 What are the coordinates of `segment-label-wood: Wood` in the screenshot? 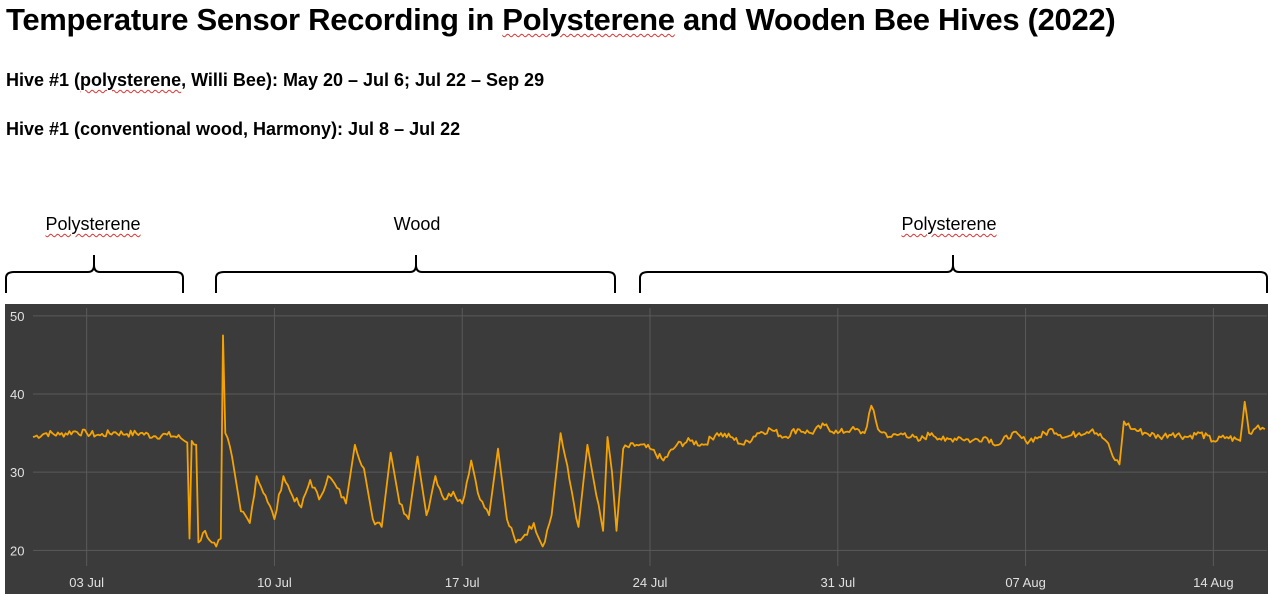 It's located at (417, 224).